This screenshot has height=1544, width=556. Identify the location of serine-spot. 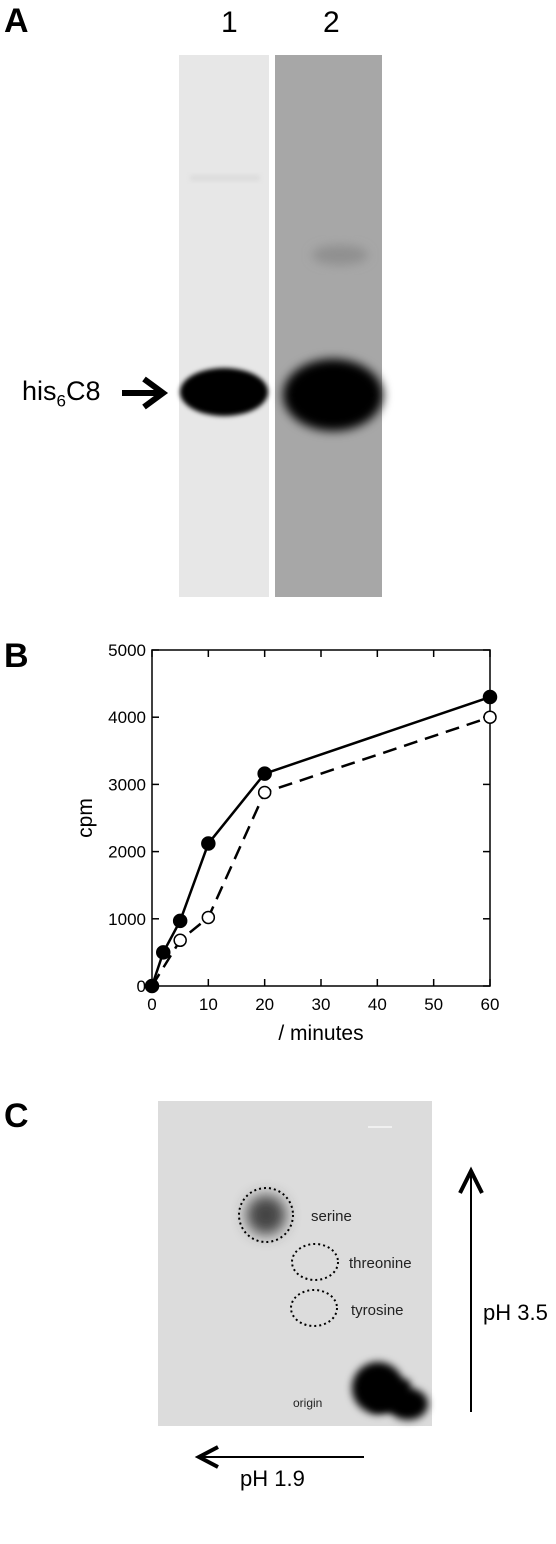
(266, 1215).